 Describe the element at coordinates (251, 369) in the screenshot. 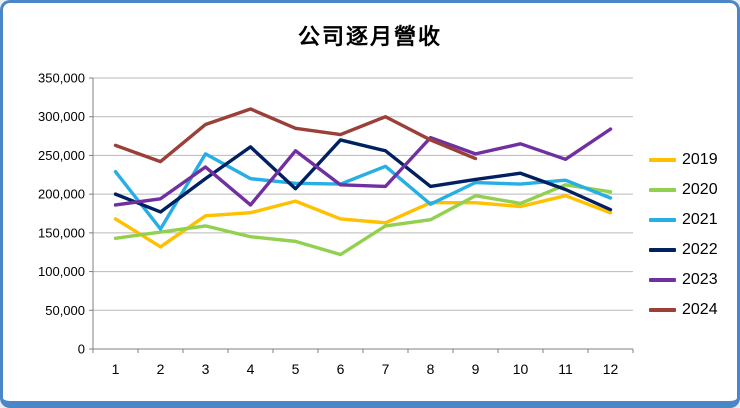

I see `x-axis-tick-label: 4` at that location.